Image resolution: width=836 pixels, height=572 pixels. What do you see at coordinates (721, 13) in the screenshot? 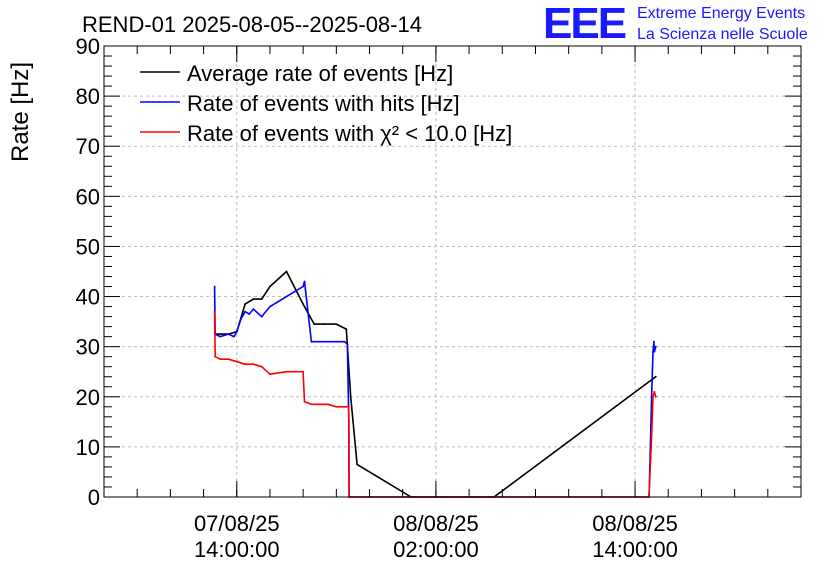
I see `logo-line-1: Extreme Energy Events` at bounding box center [721, 13].